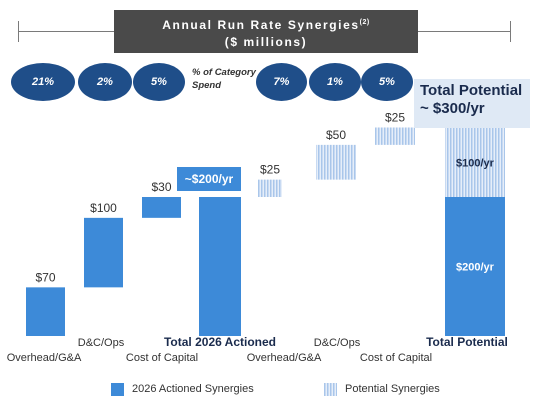 The image size is (550, 402). I want to click on category-label-4-total-2026-actioned: Total 2026 Actioned, so click(220, 342).